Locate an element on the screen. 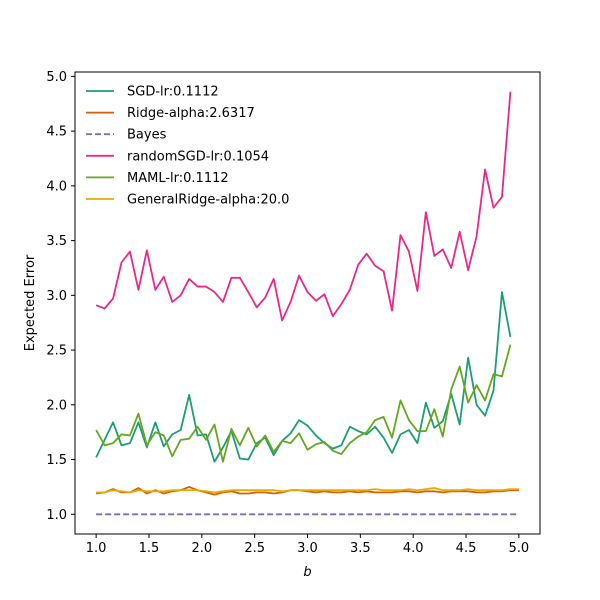 The height and width of the screenshot is (600, 600). y-tick-label: 3.5 is located at coordinates (56, 241).